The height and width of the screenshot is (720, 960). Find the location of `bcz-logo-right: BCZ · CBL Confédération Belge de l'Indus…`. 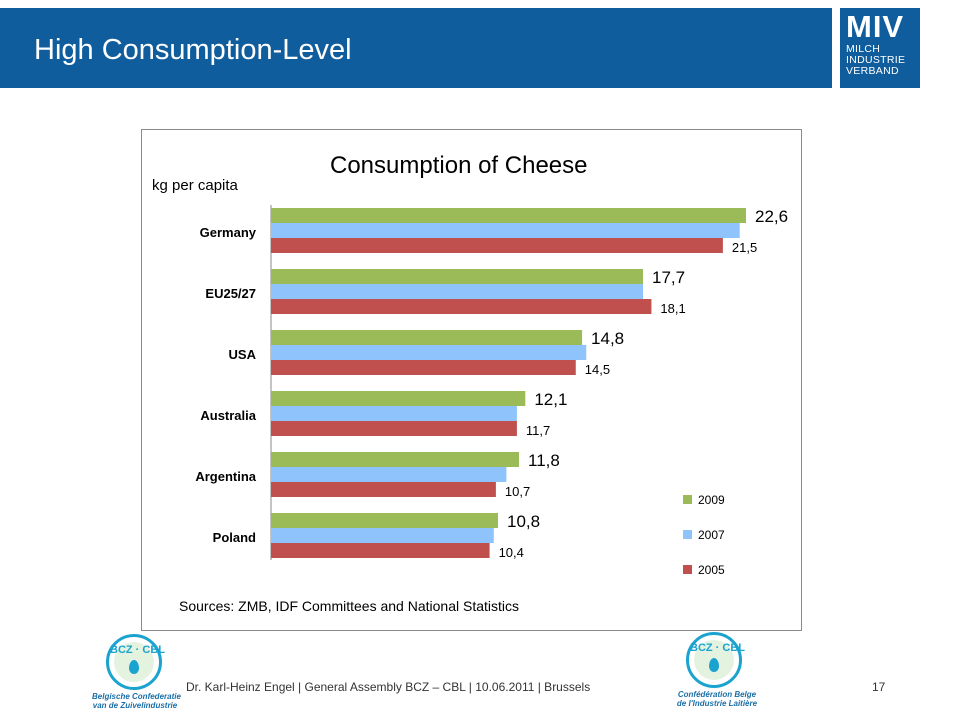

bcz-logo-right: BCZ · CBL Confédération Belge de l'Indus… is located at coordinates (720, 672).